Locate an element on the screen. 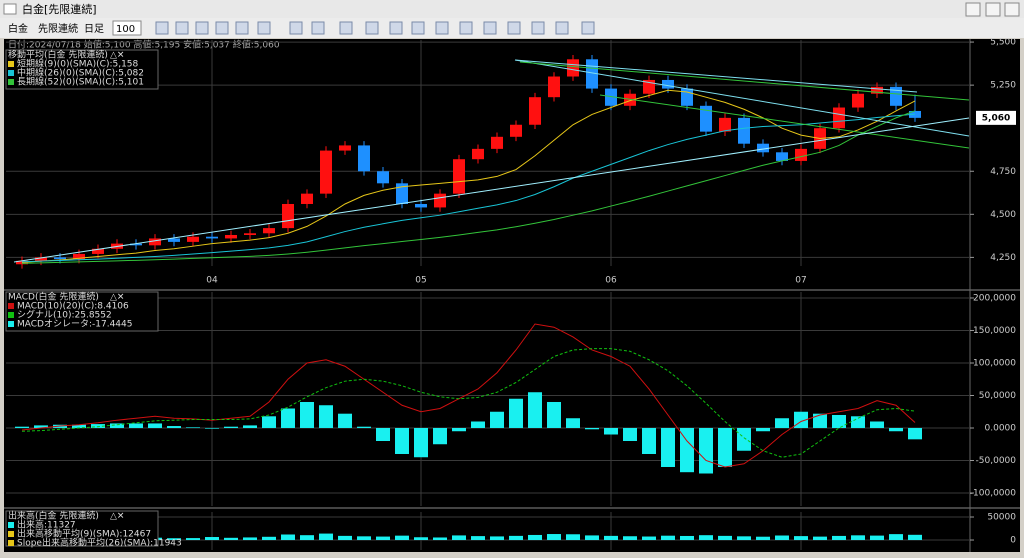  toolbar-icons is located at coordinates (375, 28).